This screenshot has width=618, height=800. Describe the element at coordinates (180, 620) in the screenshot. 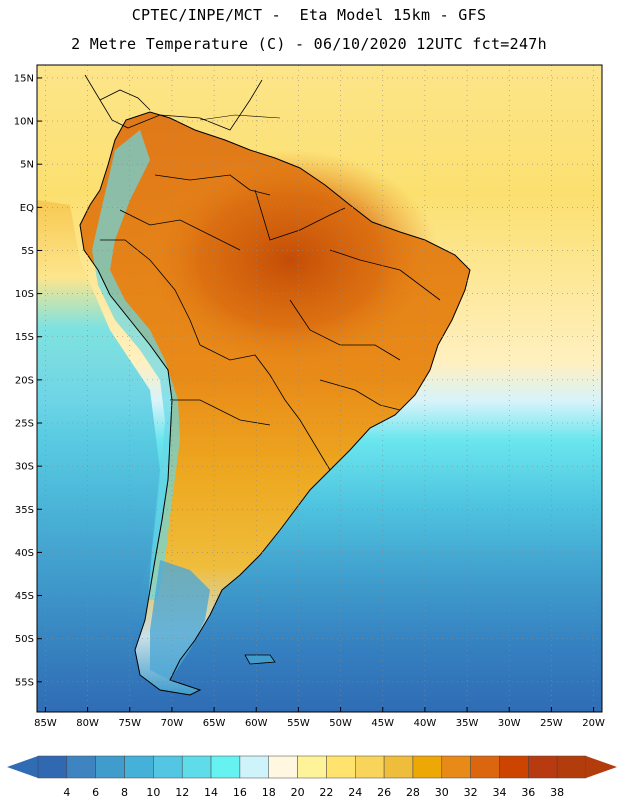

I see `patagonia-cool-zone` at that location.